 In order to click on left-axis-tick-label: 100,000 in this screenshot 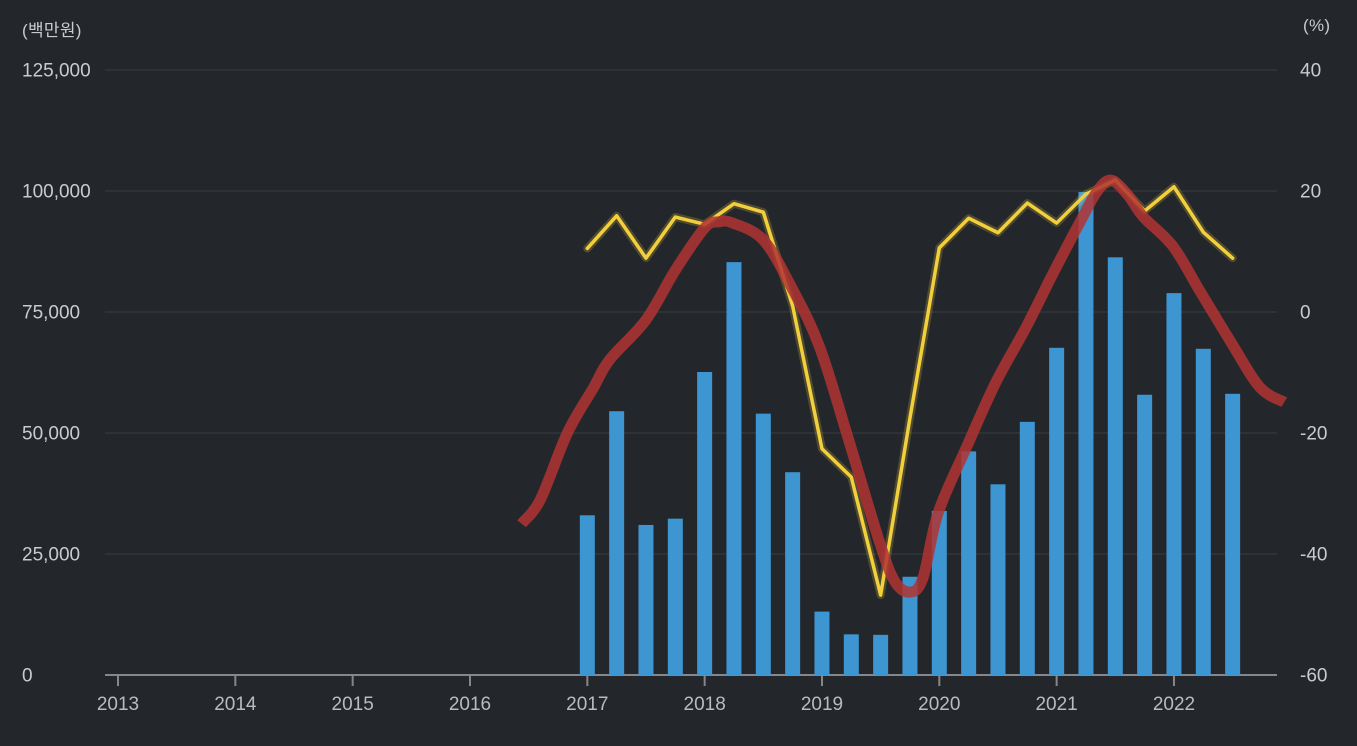, I will do `click(56, 192)`.